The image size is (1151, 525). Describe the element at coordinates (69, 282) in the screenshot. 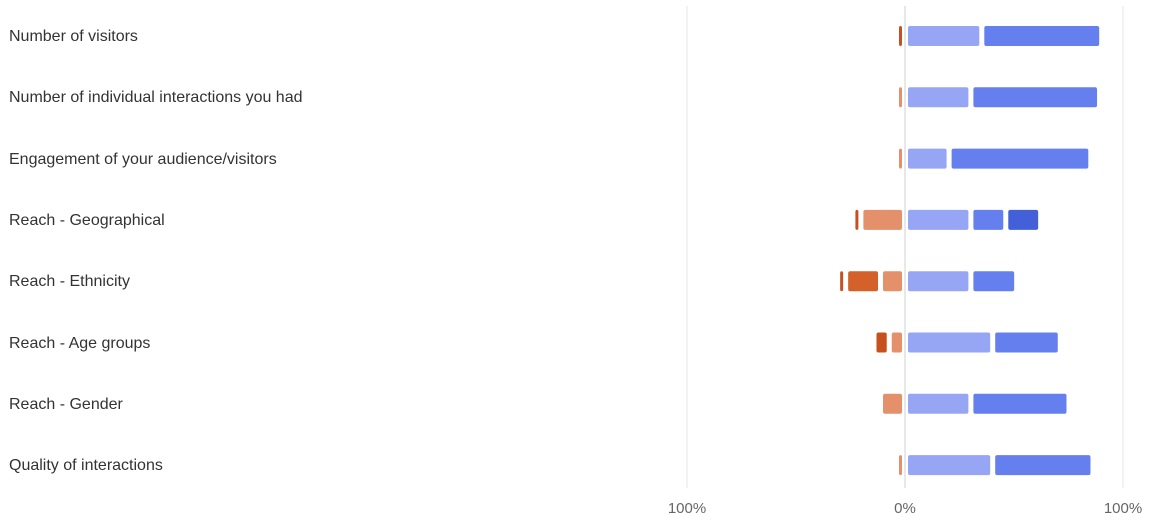

I see `category-label: Reach - Ethnicity` at that location.